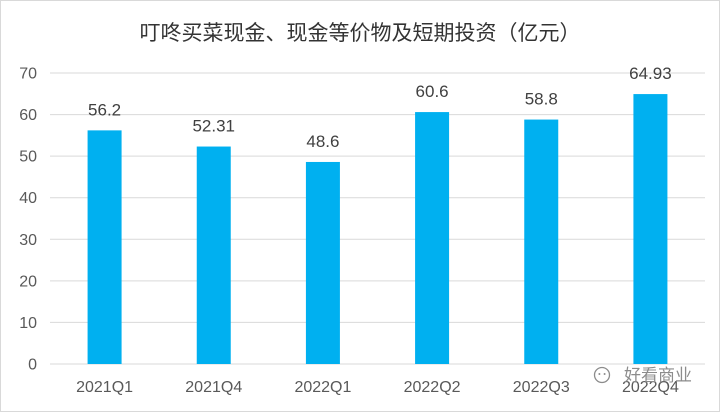  I want to click on x-tick-label: 2021Q1, so click(104, 387).